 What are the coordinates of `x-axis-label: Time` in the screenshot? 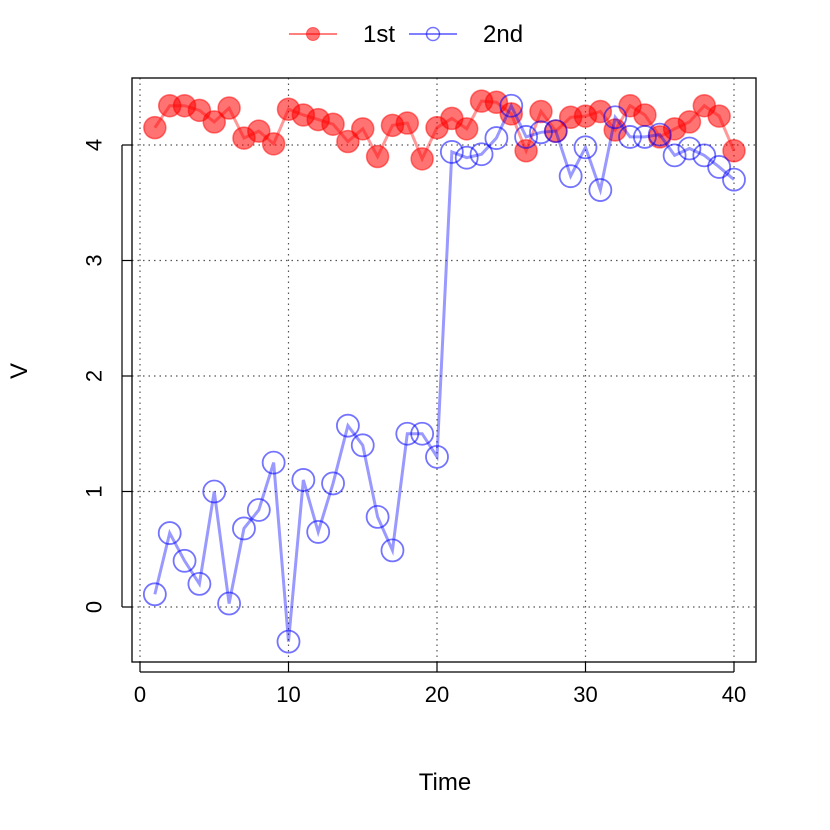 It's located at (445, 782).